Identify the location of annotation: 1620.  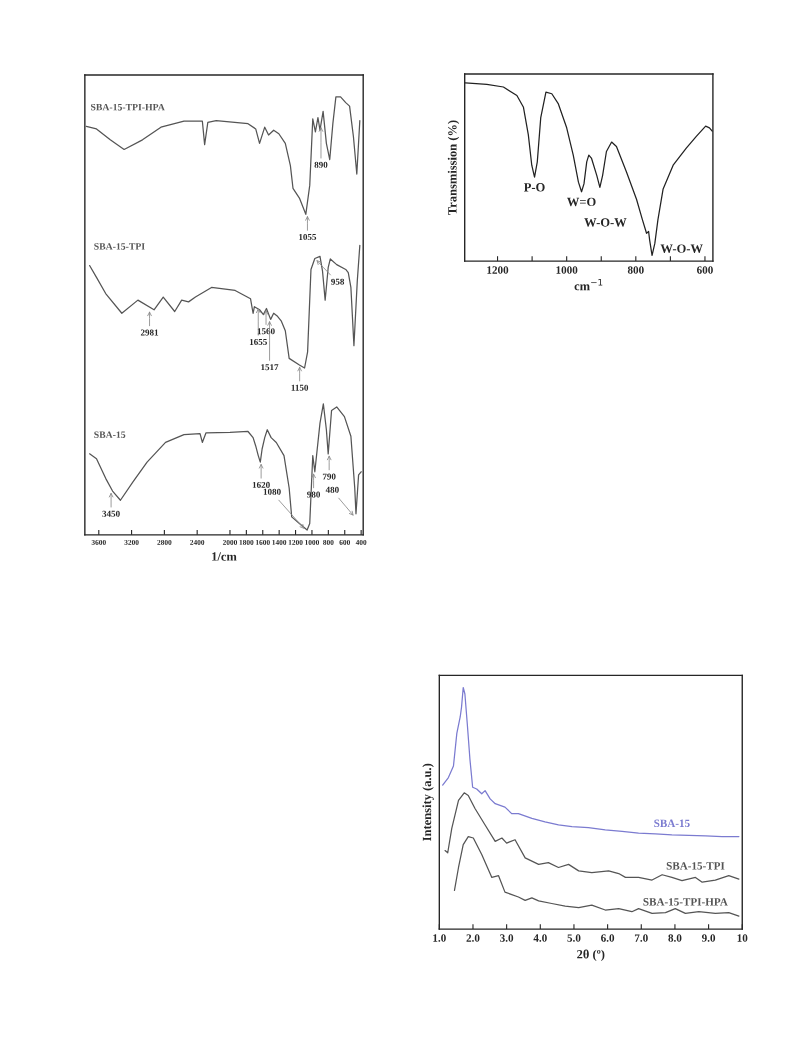
(261, 484).